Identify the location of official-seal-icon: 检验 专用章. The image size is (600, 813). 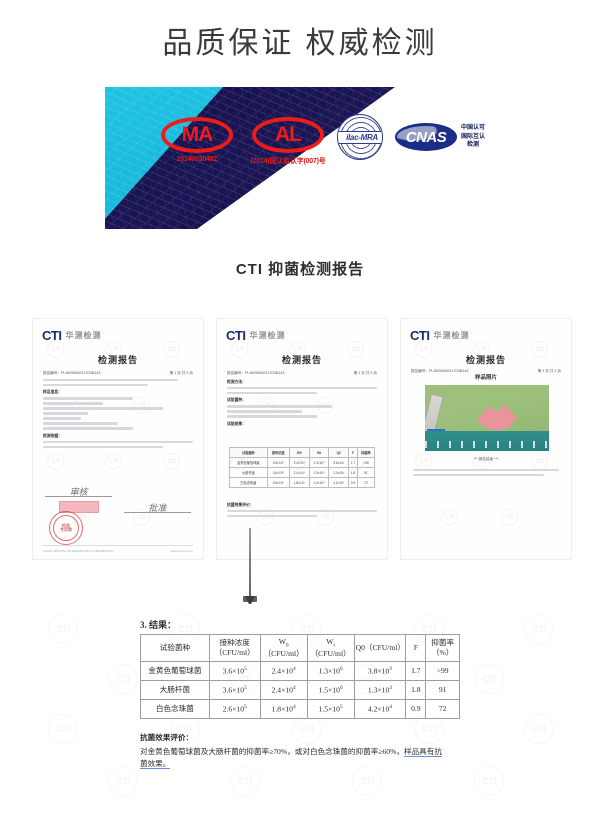
(66, 528).